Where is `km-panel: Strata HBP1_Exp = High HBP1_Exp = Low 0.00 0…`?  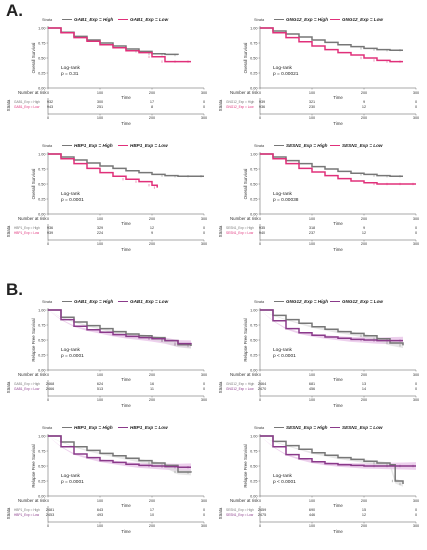
km-panel: Strata HBP1_Exp = High HBP1_Exp = Low 0.00 0… is located at coordinates (108, 204).